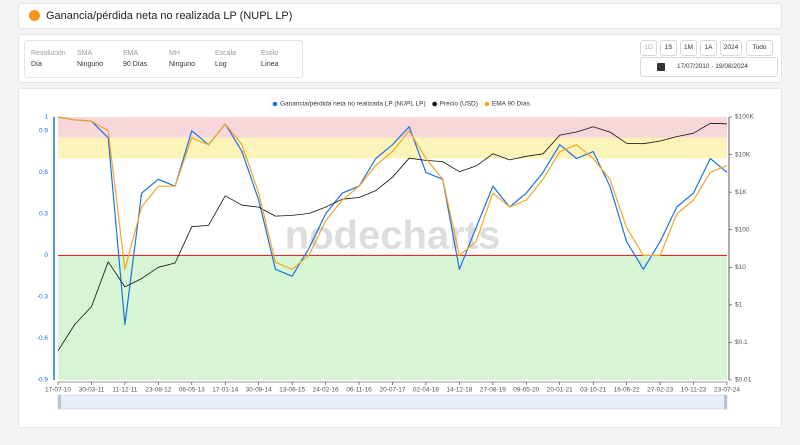 The width and height of the screenshot is (800, 445). What do you see at coordinates (46, 117) in the screenshot?
I see `y-tick-label: 1` at bounding box center [46, 117].